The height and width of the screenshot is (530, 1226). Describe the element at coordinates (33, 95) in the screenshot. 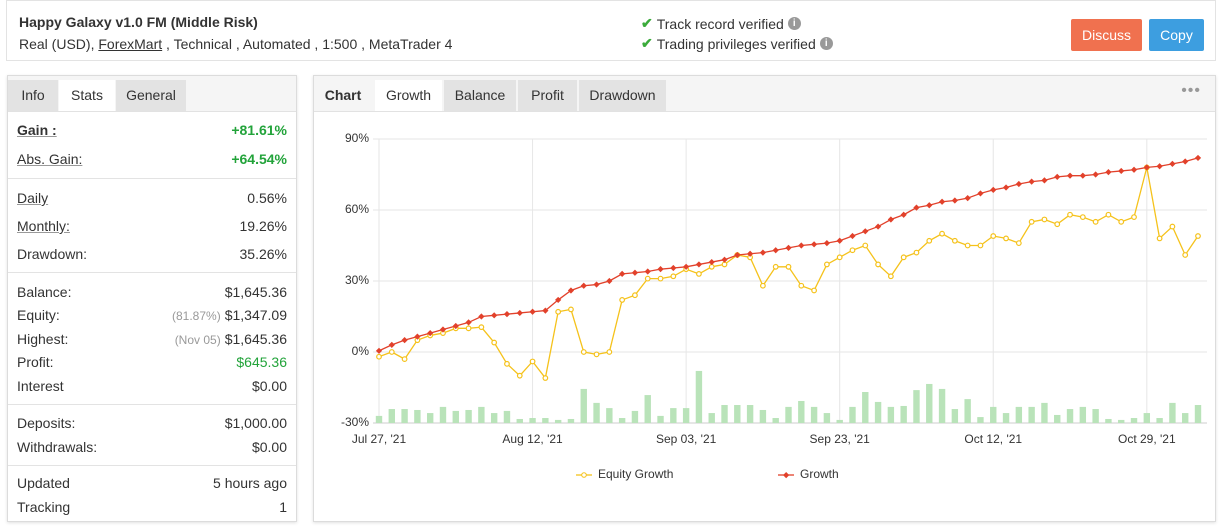

I see `tab: Info` at that location.